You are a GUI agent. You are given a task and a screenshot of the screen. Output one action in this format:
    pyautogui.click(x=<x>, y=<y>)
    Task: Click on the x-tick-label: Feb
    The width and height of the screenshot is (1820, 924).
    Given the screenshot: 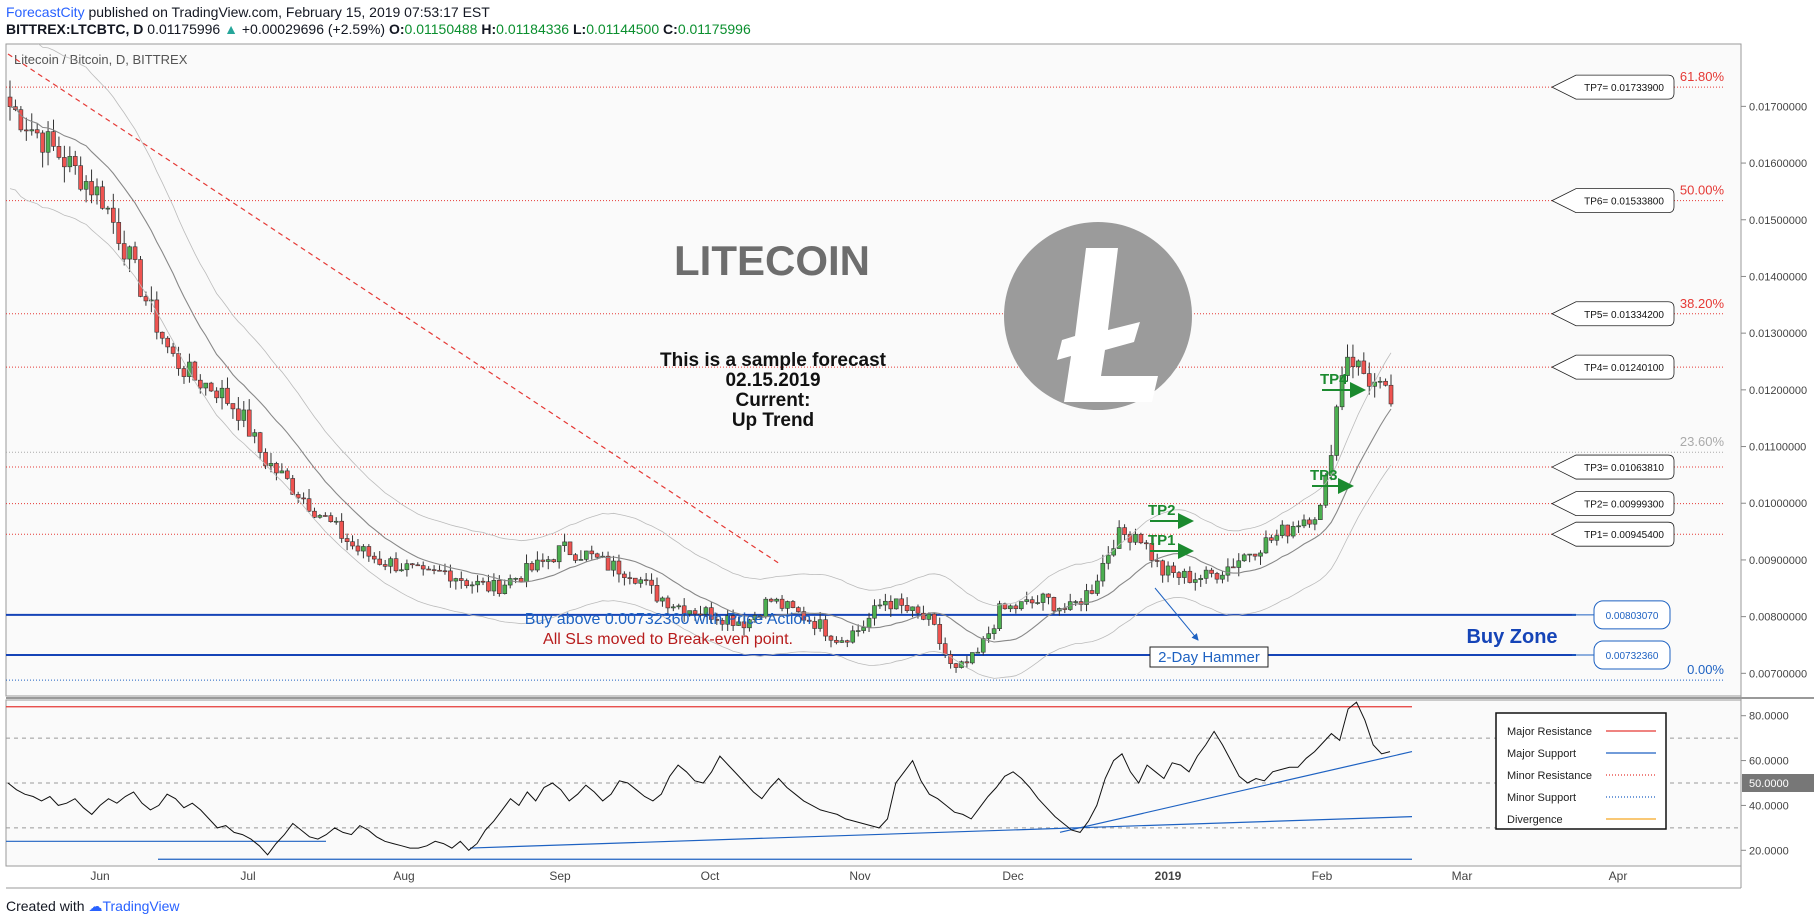 What is the action you would take?
    pyautogui.click(x=1322, y=876)
    